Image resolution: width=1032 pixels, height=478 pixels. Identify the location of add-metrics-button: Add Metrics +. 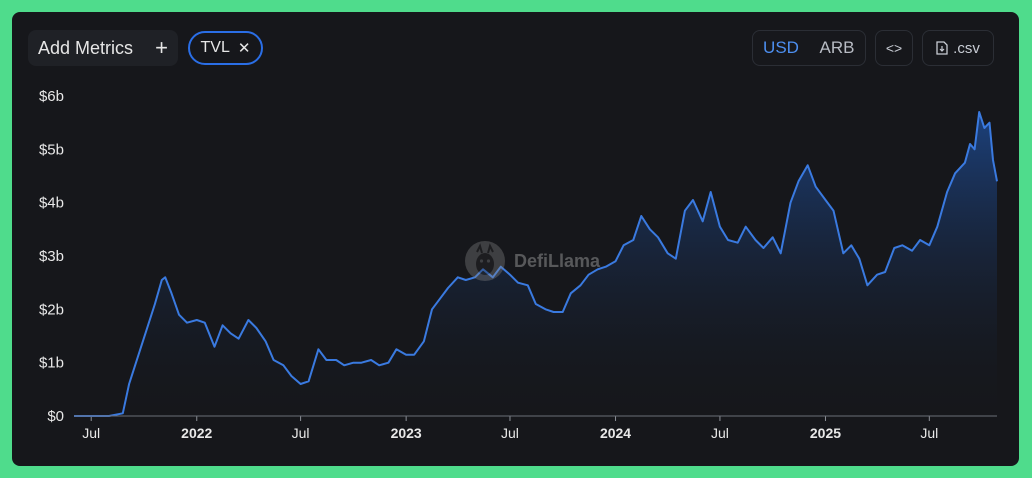
(103, 48).